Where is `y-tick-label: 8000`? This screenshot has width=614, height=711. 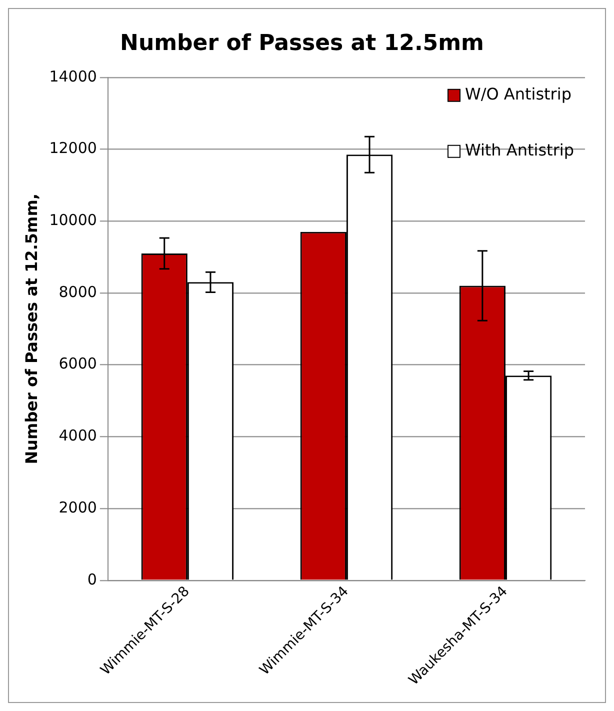 y-tick-label: 8000 is located at coordinates (77, 291).